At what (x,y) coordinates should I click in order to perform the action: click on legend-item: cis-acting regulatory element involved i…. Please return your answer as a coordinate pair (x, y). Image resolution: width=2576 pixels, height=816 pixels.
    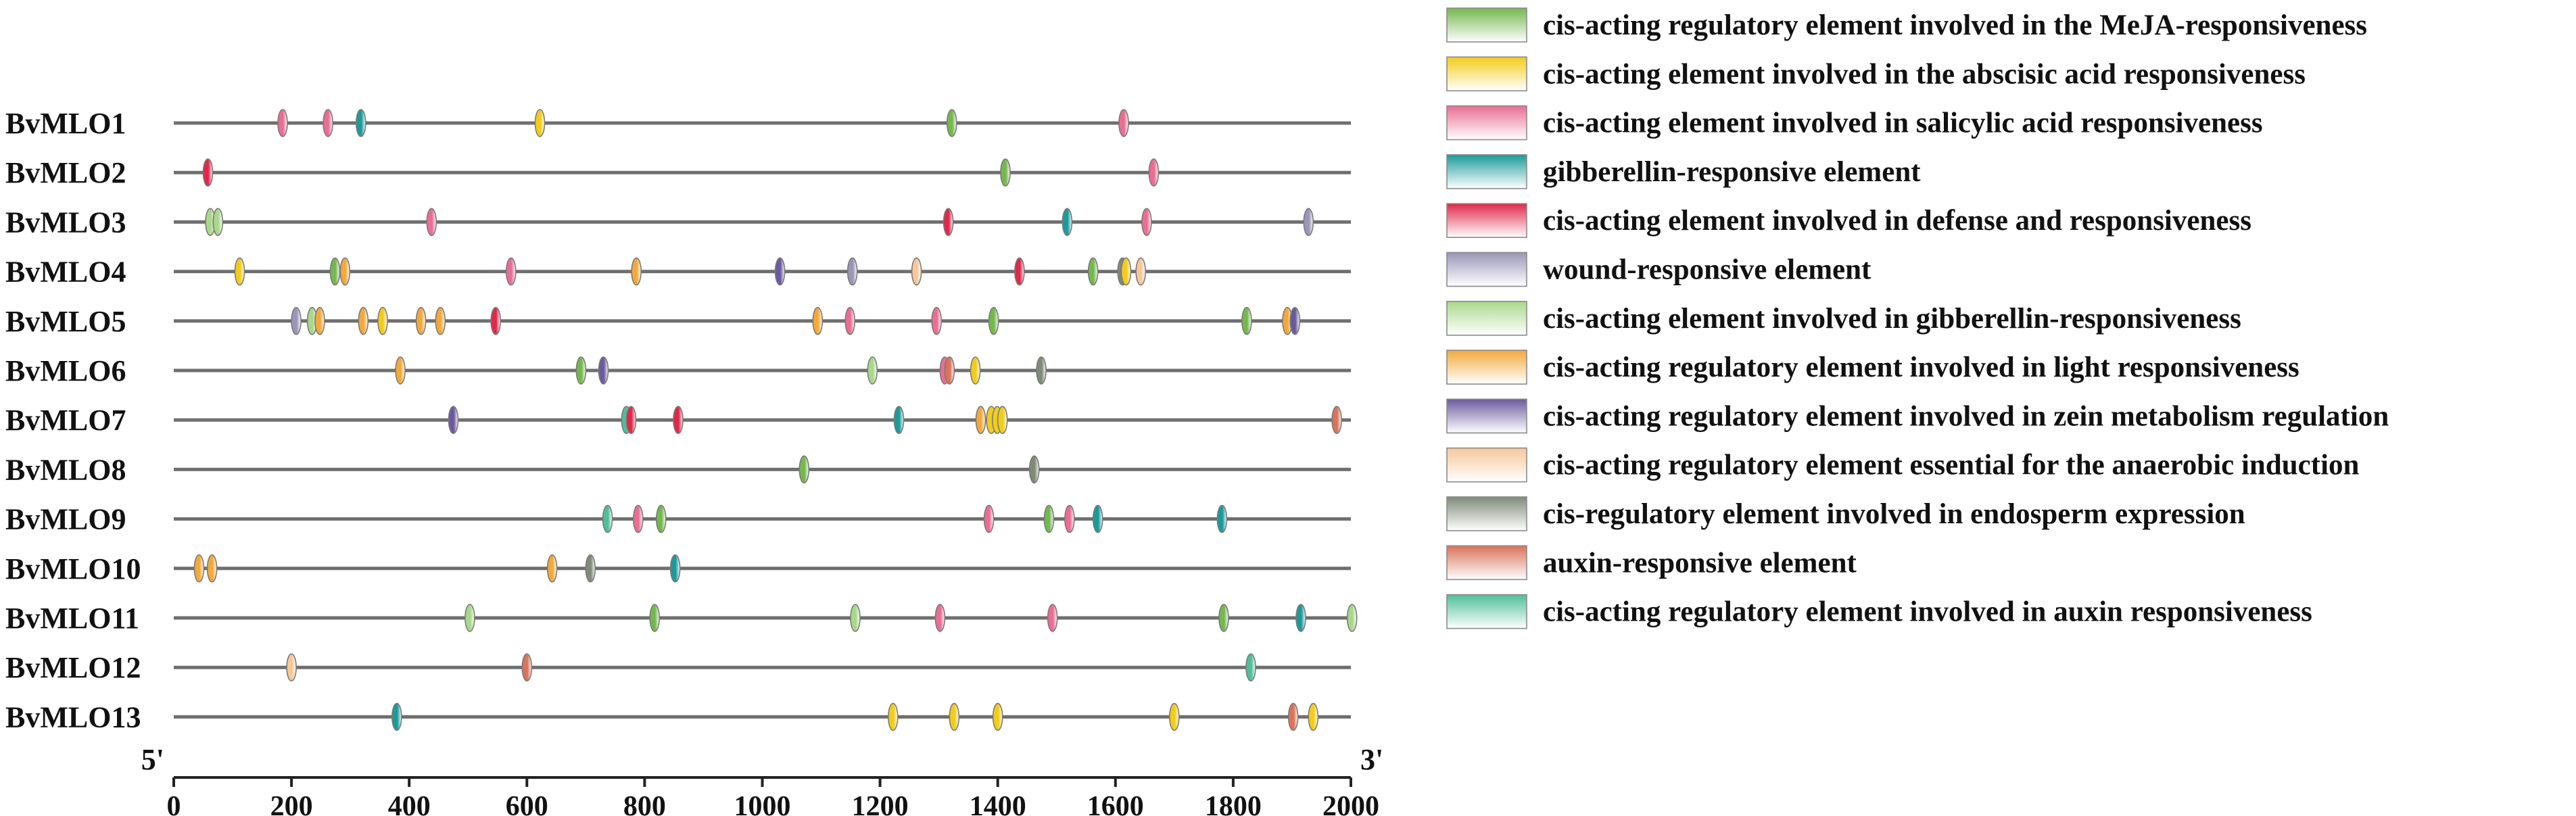
    Looking at the image, I should click on (1872, 367).